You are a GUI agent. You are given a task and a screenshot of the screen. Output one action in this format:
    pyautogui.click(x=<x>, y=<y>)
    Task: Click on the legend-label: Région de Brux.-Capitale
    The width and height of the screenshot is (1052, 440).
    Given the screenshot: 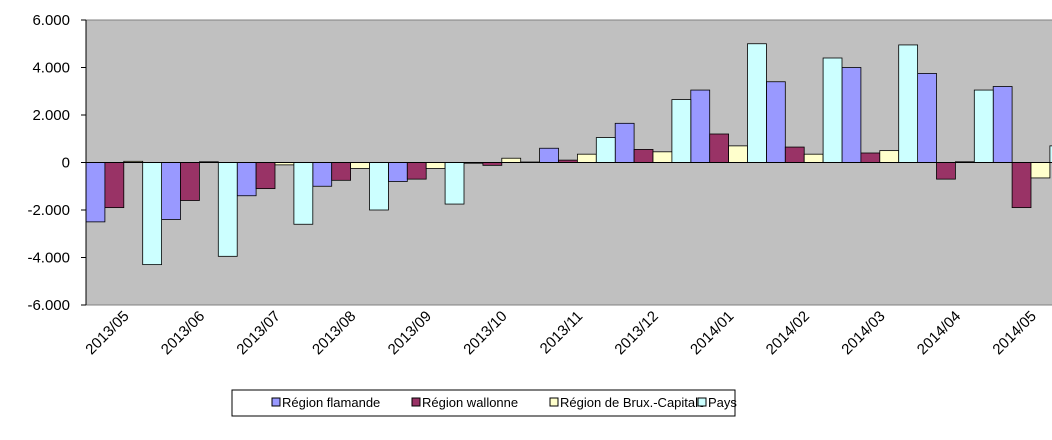 What is the action you would take?
    pyautogui.click(x=632, y=402)
    